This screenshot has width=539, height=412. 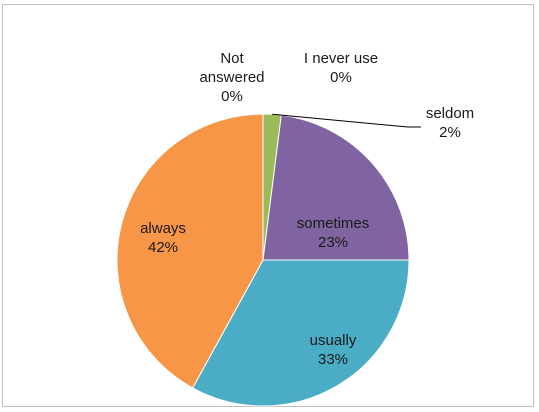 What do you see at coordinates (450, 113) in the screenshot?
I see `slice-name-seldom: seldom` at bounding box center [450, 113].